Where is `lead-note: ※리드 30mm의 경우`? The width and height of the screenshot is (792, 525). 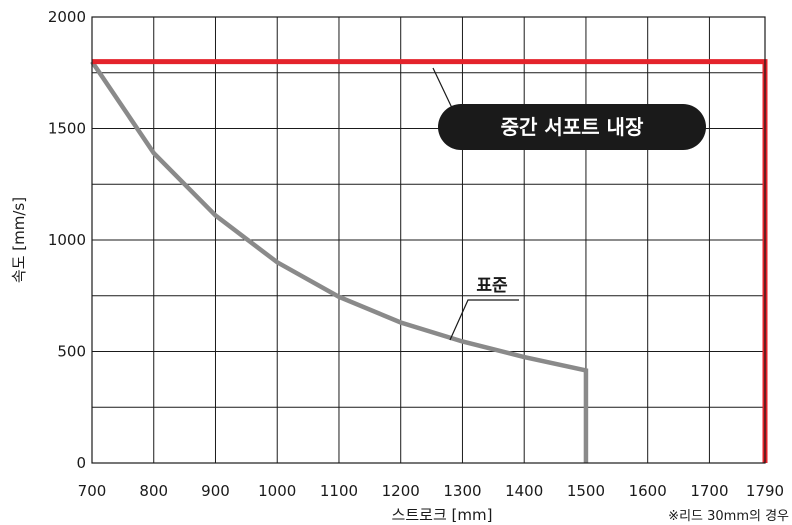 lead-note: ※리드 30mm의 경우 is located at coordinates (728, 516).